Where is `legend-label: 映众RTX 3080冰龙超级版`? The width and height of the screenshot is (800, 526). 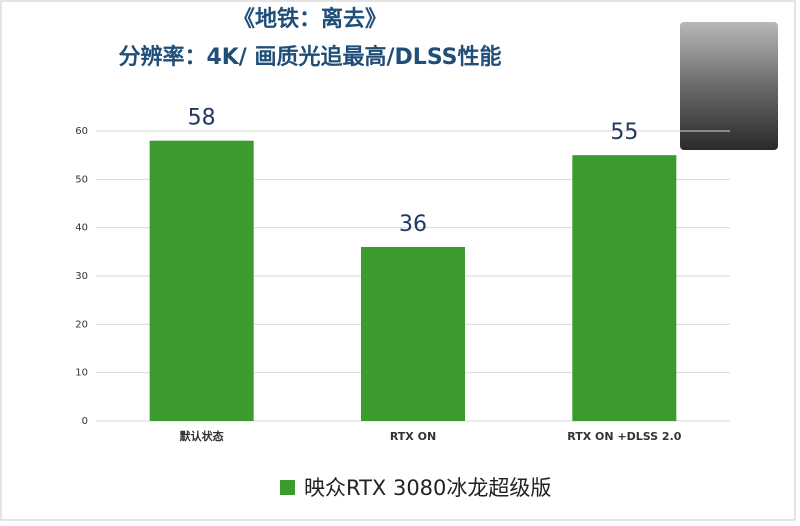 legend-label: 映众RTX 3080冰龙超级版 is located at coordinates (427, 488).